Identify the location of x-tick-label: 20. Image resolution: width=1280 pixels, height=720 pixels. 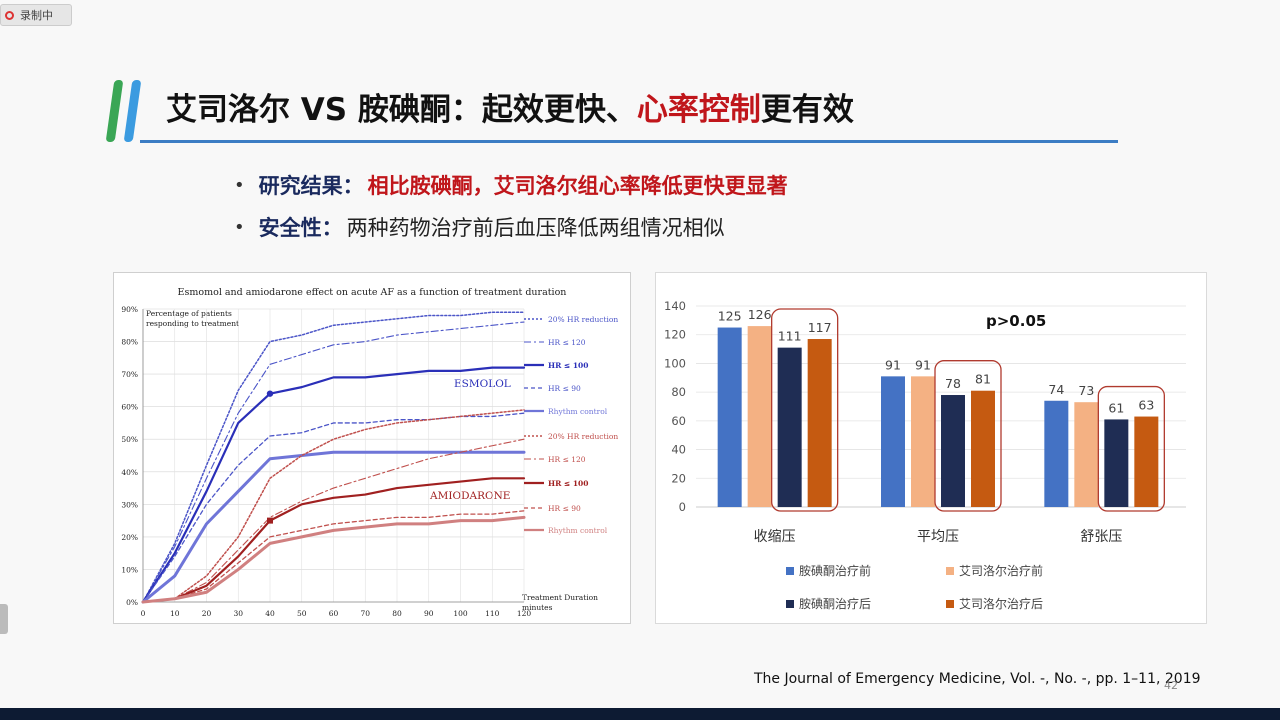
(207, 613).